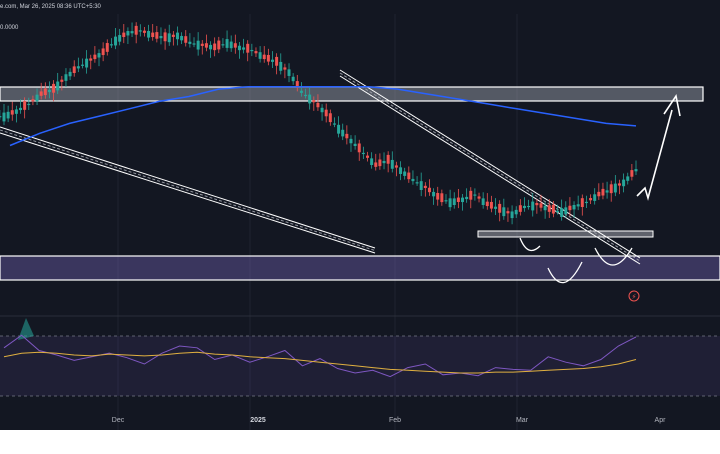 The image size is (720, 454). What do you see at coordinates (613, 256) in the screenshot?
I see `right-shoulder-curve` at bounding box center [613, 256].